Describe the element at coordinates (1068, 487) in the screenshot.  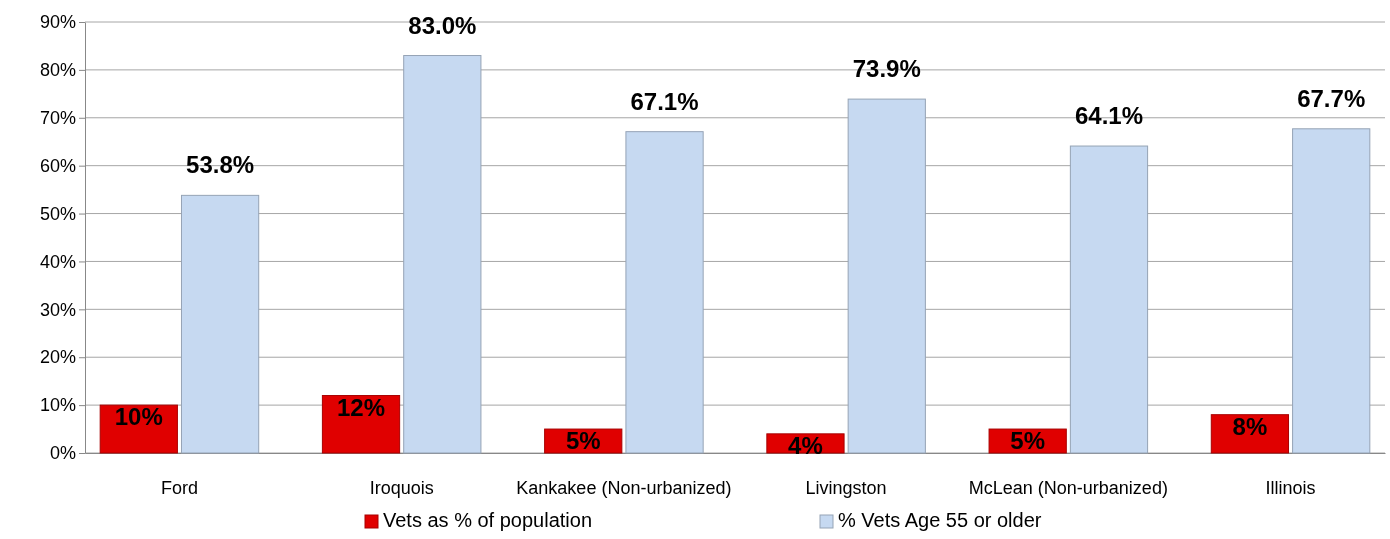
I see `x-tick-label: McLean (Non-urbanized)` at that location.